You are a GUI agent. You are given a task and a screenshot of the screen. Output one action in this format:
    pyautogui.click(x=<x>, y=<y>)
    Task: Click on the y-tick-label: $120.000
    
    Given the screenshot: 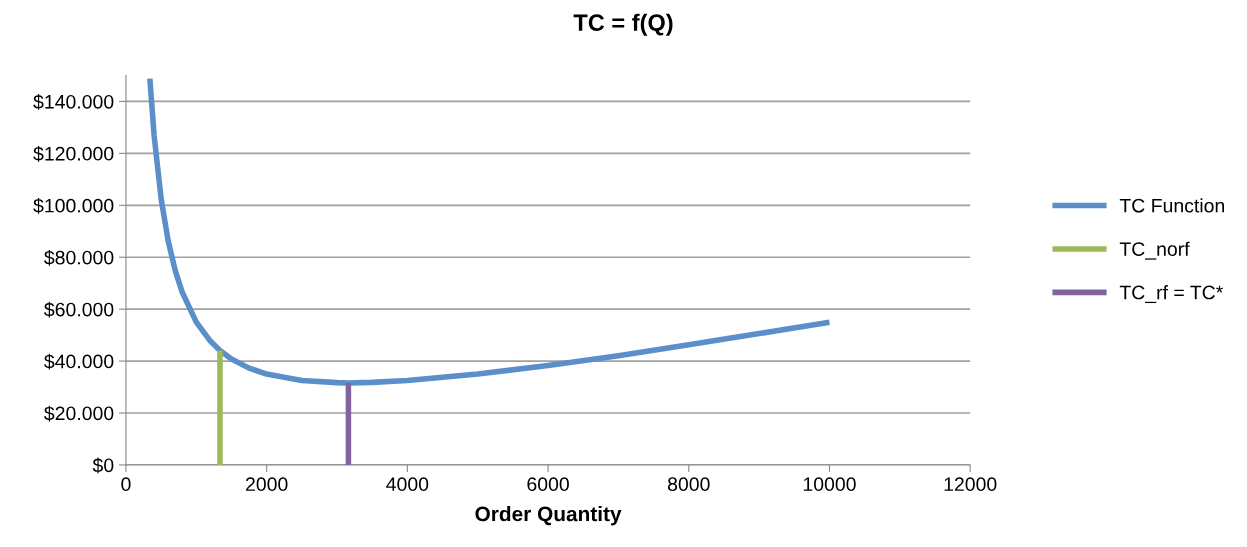 What is the action you would take?
    pyautogui.click(x=73, y=154)
    